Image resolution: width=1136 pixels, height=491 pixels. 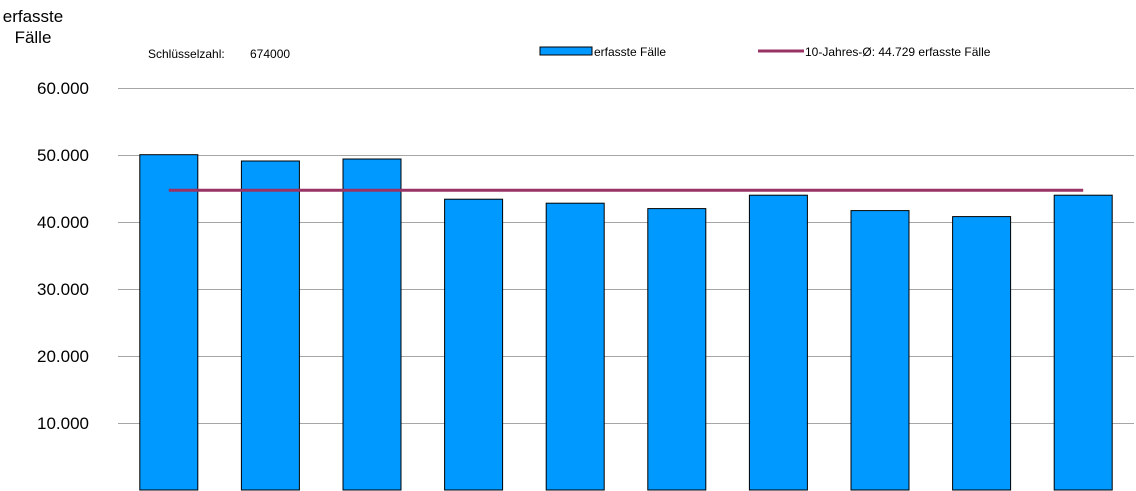 I want to click on legend-bar-label: erfasste Fälle, so click(x=630, y=52).